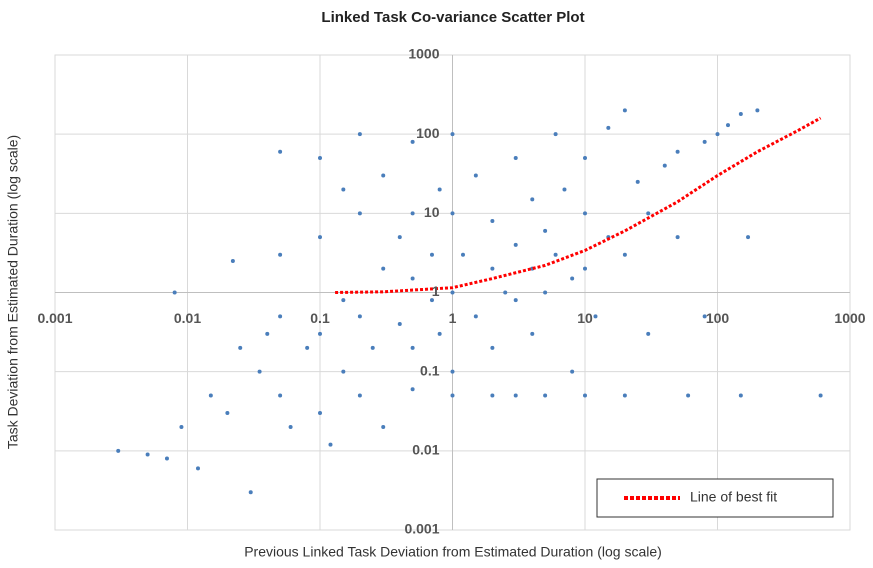  I want to click on y-tick-label: 1000, so click(423, 54).